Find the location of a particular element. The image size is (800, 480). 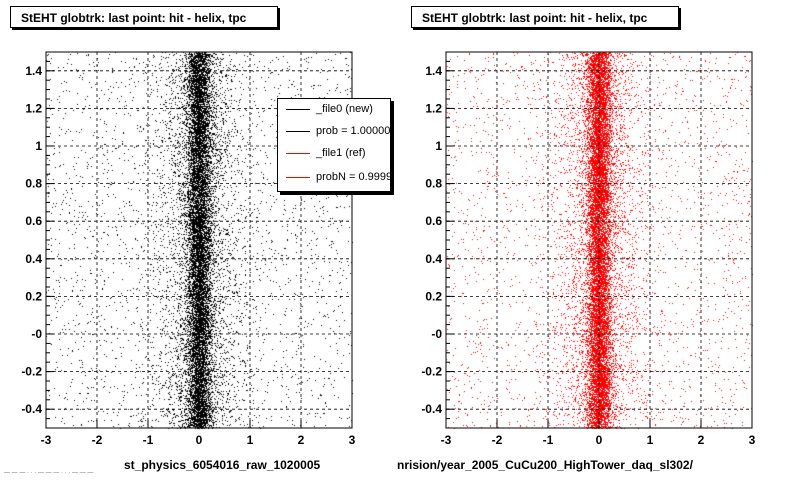

bottom-left-note: — — — · · · — — — · · · — — — is located at coordinates (49, 473).